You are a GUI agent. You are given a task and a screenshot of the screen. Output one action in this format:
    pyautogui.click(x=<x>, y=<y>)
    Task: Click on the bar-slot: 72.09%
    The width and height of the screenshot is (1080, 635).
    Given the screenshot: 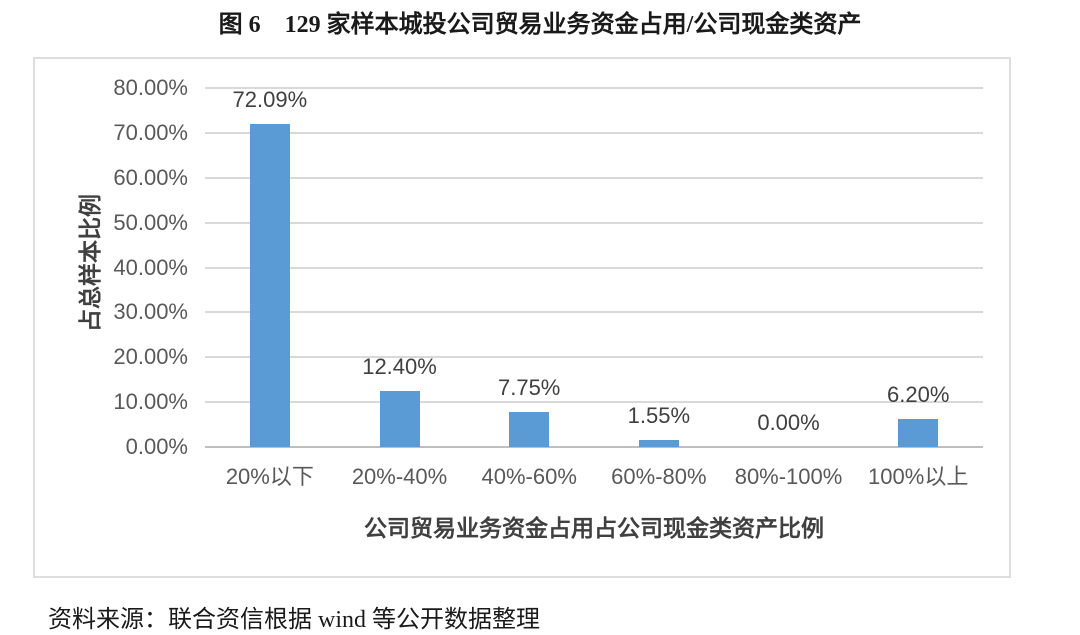 What is the action you would take?
    pyautogui.click(x=270, y=267)
    